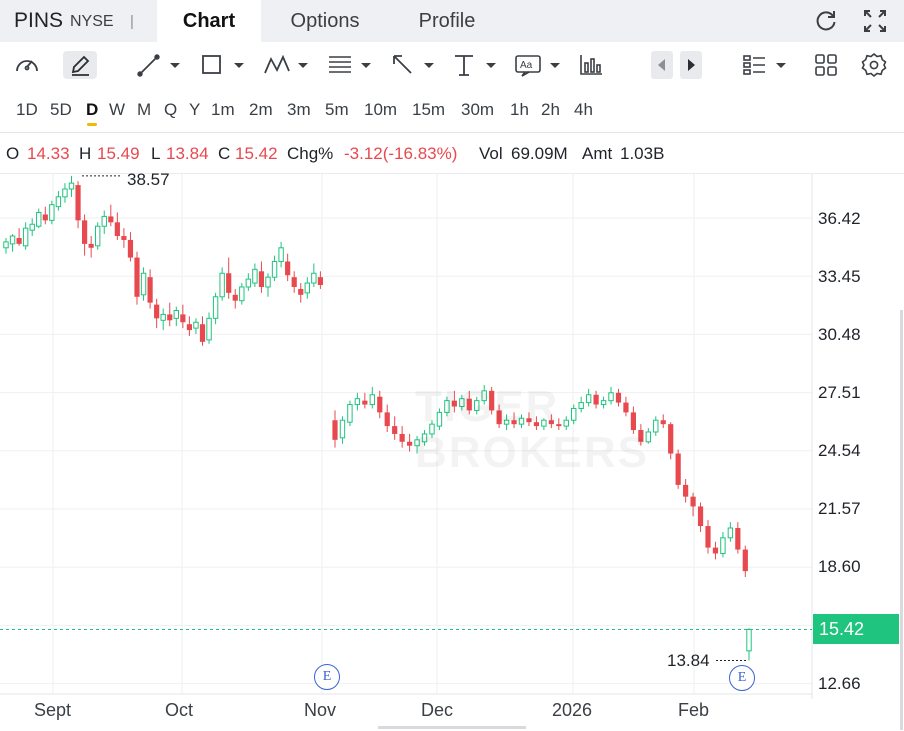  I want to click on vertical-line-icon, so click(475, 65).